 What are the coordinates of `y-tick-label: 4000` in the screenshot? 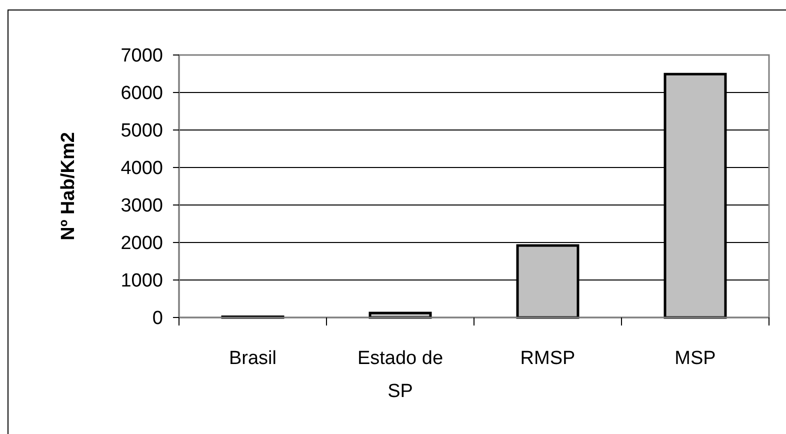 It's located at (141, 169).